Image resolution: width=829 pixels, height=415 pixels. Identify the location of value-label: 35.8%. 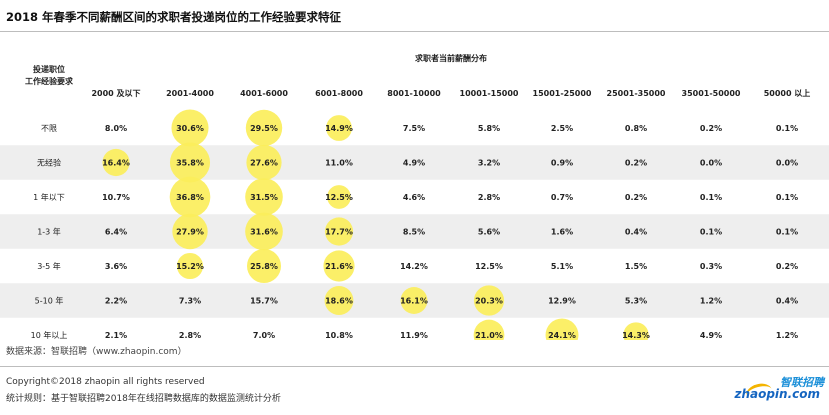
(190, 163).